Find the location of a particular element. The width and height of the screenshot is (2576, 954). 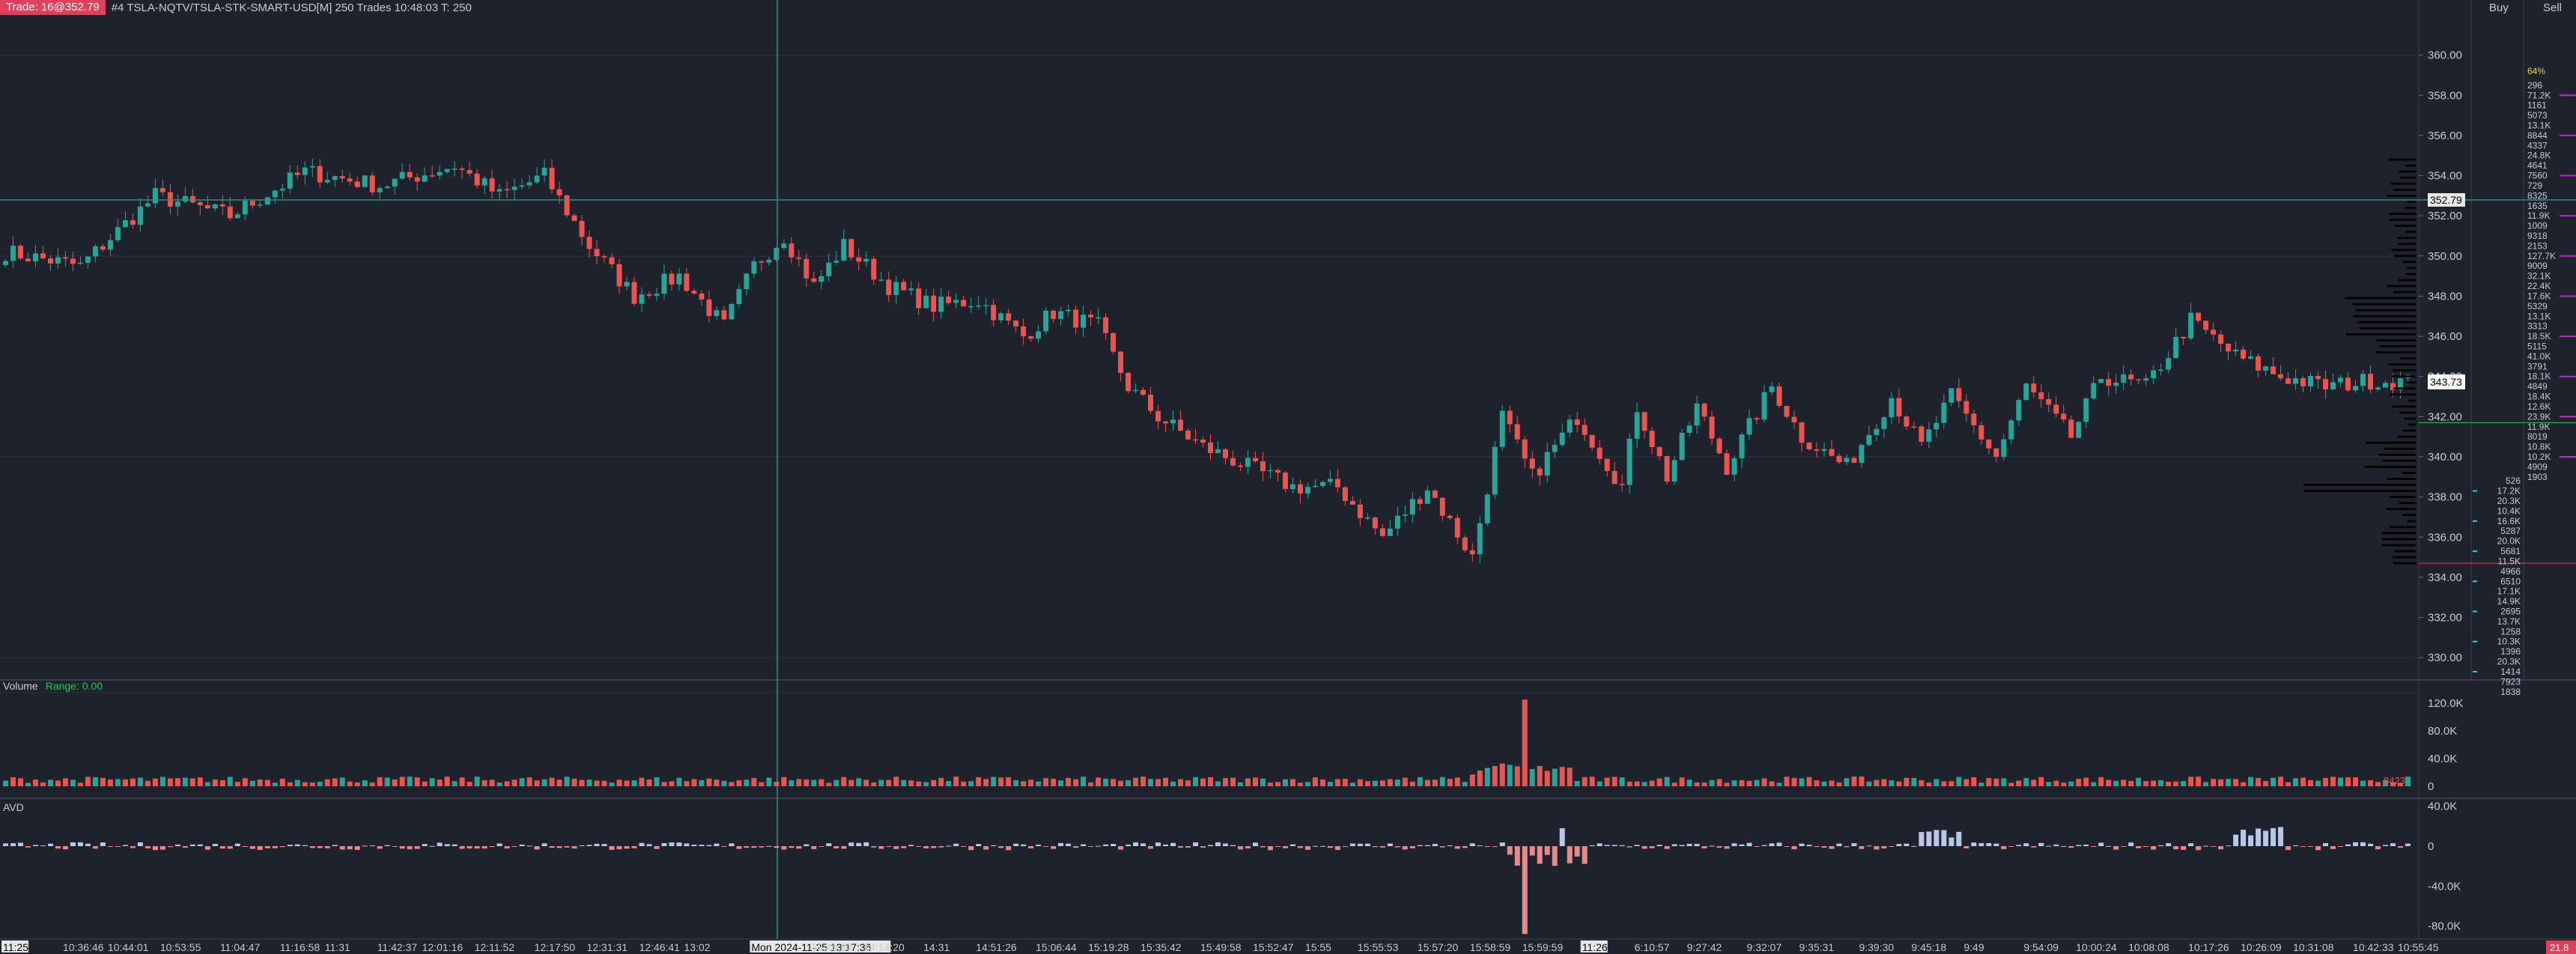

buy-size-label: 13.7K is located at coordinates (2509, 622).